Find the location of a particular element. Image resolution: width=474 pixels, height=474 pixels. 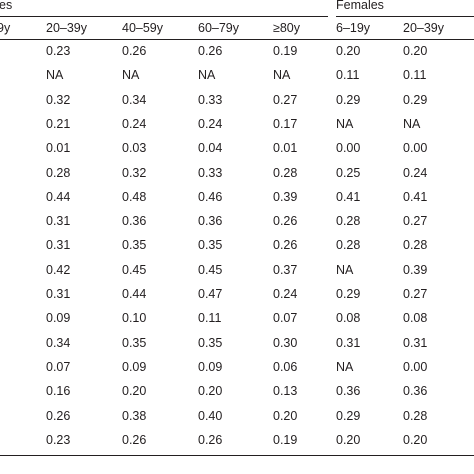

column-header: ≥80y is located at coordinates (287, 28).